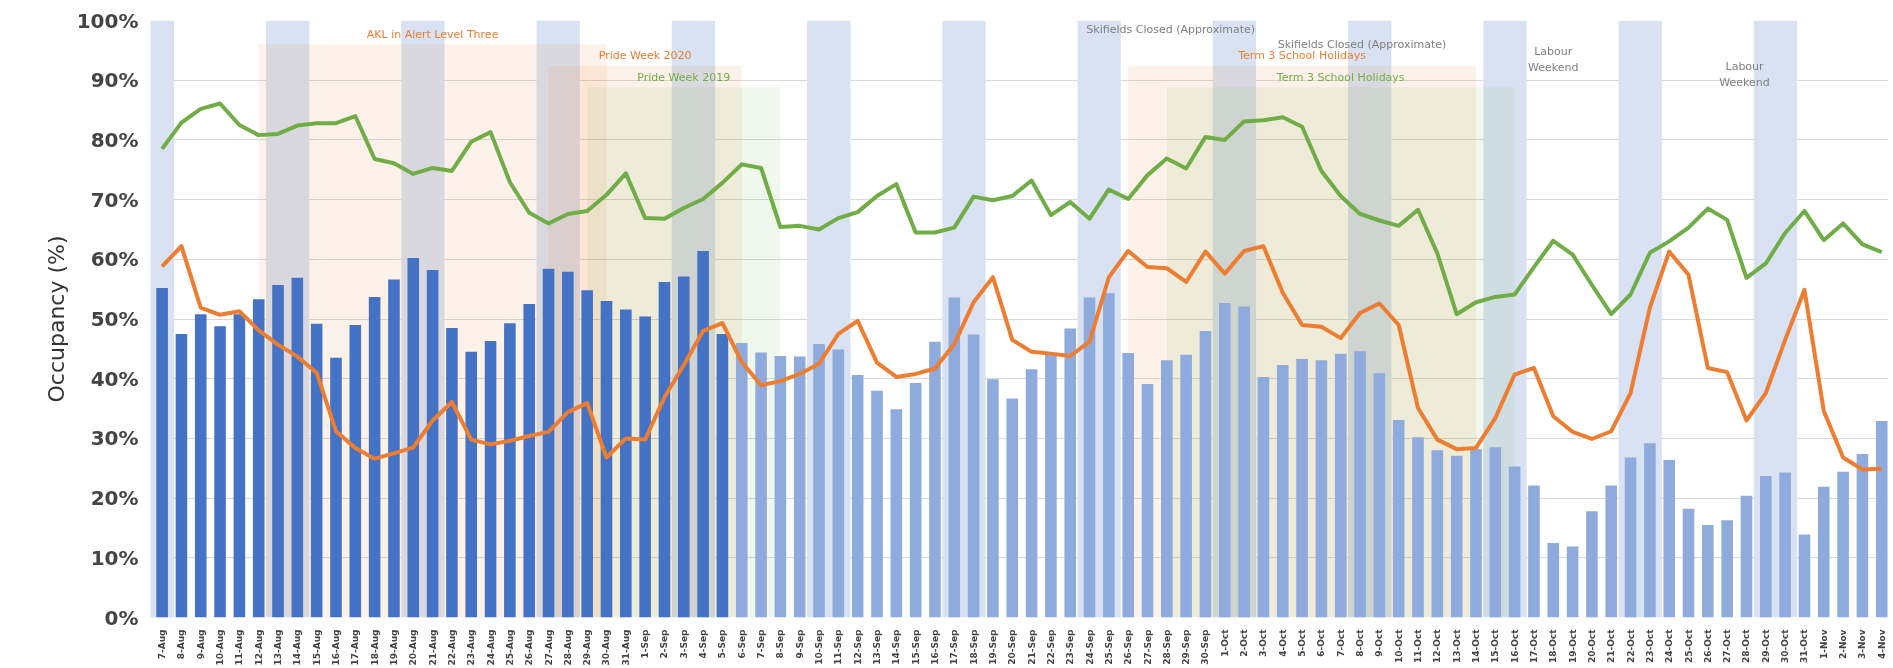  I want to click on x-tick-label: 7-Oct, so click(1340, 642).